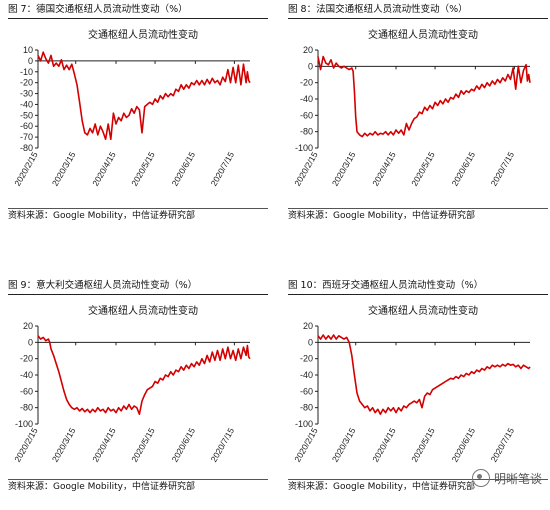 The height and width of the screenshot is (510, 550). I want to click on watermark-text: 明晰笔谈, so click(517, 478).